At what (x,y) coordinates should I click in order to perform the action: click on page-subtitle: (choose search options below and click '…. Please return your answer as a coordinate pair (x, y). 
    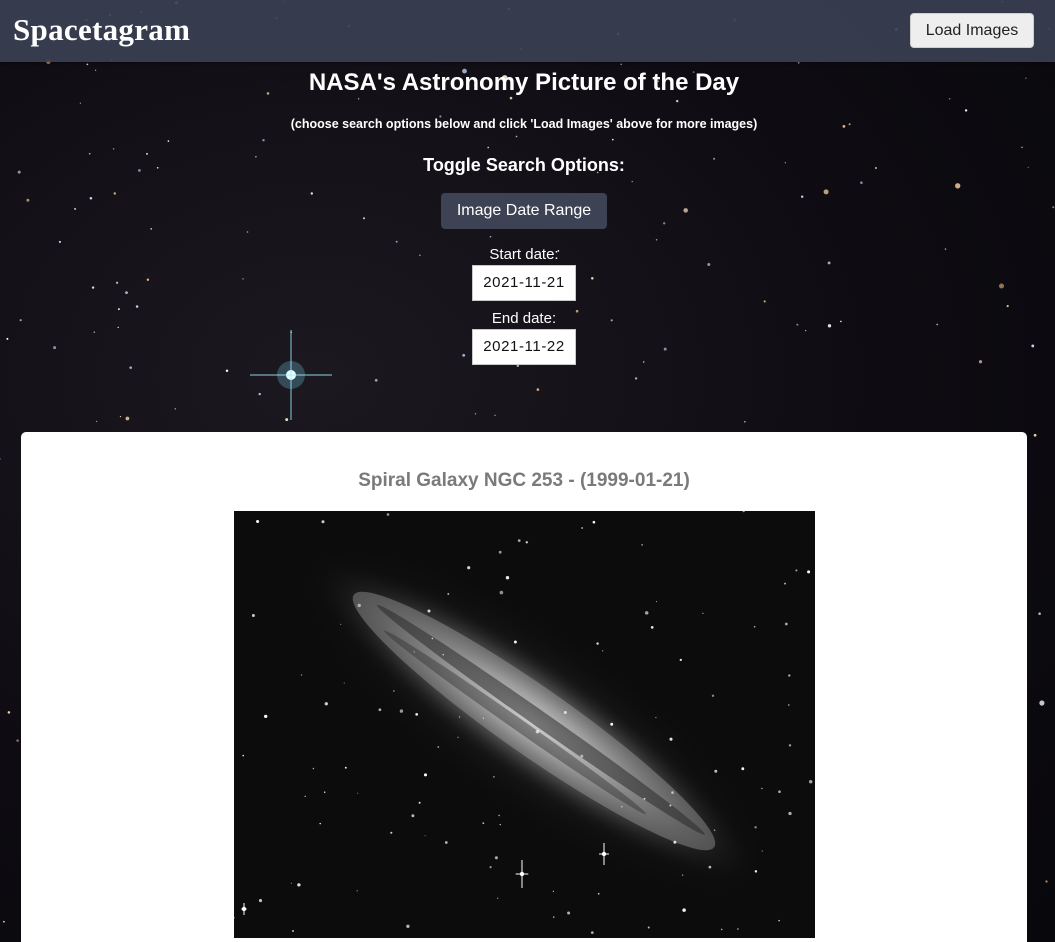
    Looking at the image, I should click on (524, 124).